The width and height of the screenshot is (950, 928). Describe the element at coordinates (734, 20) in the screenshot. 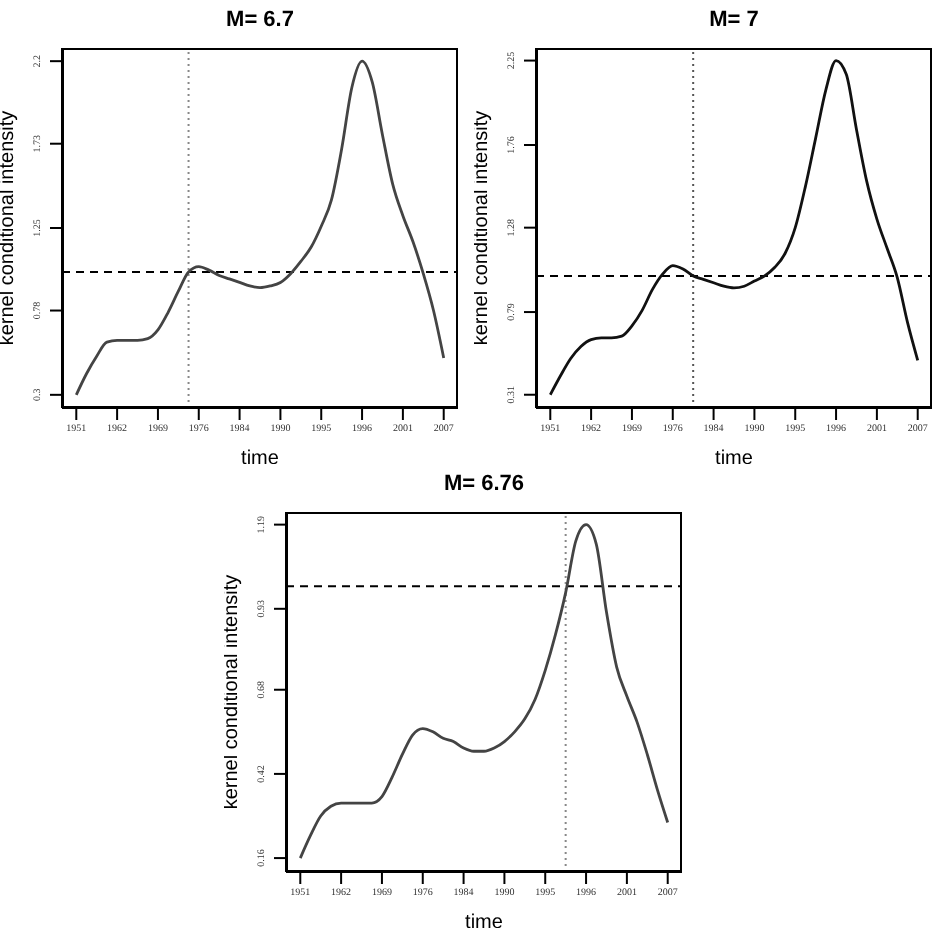

I see `chart-title: M= 7` at that location.